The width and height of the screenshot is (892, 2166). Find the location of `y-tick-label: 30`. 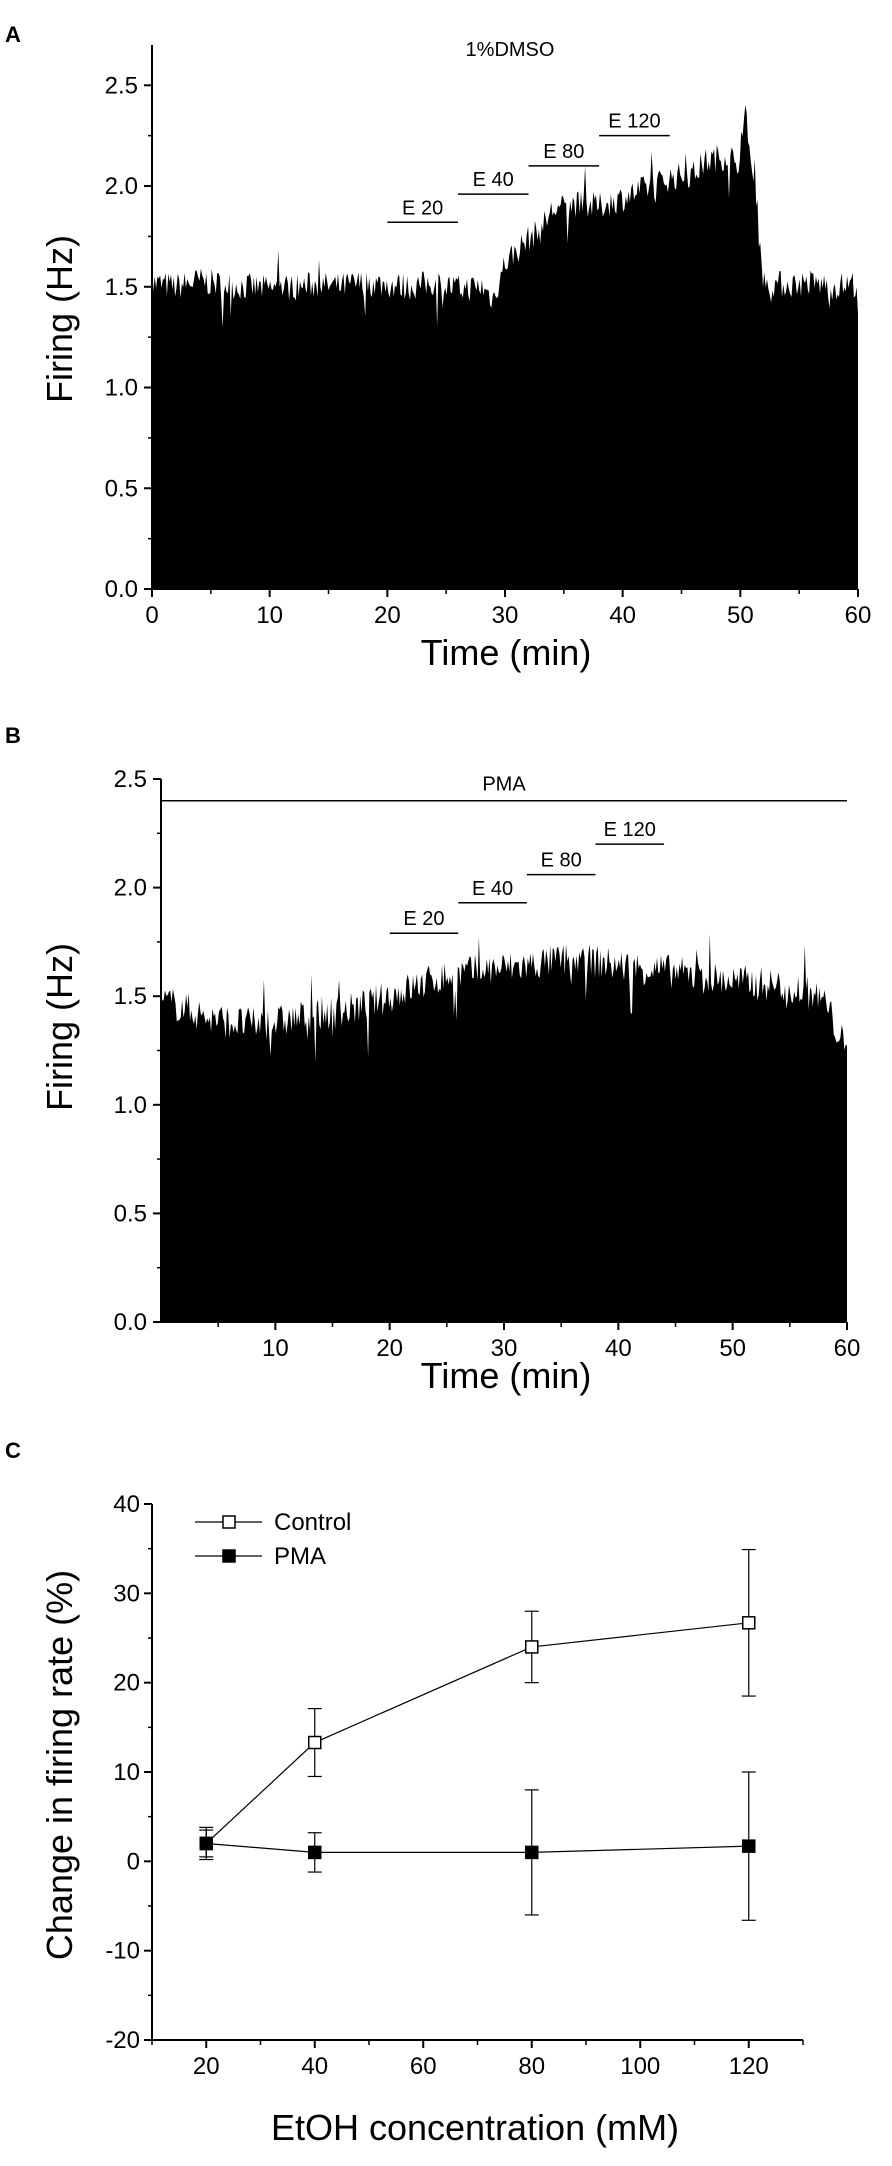

y-tick-label: 30 is located at coordinates (126, 1593).